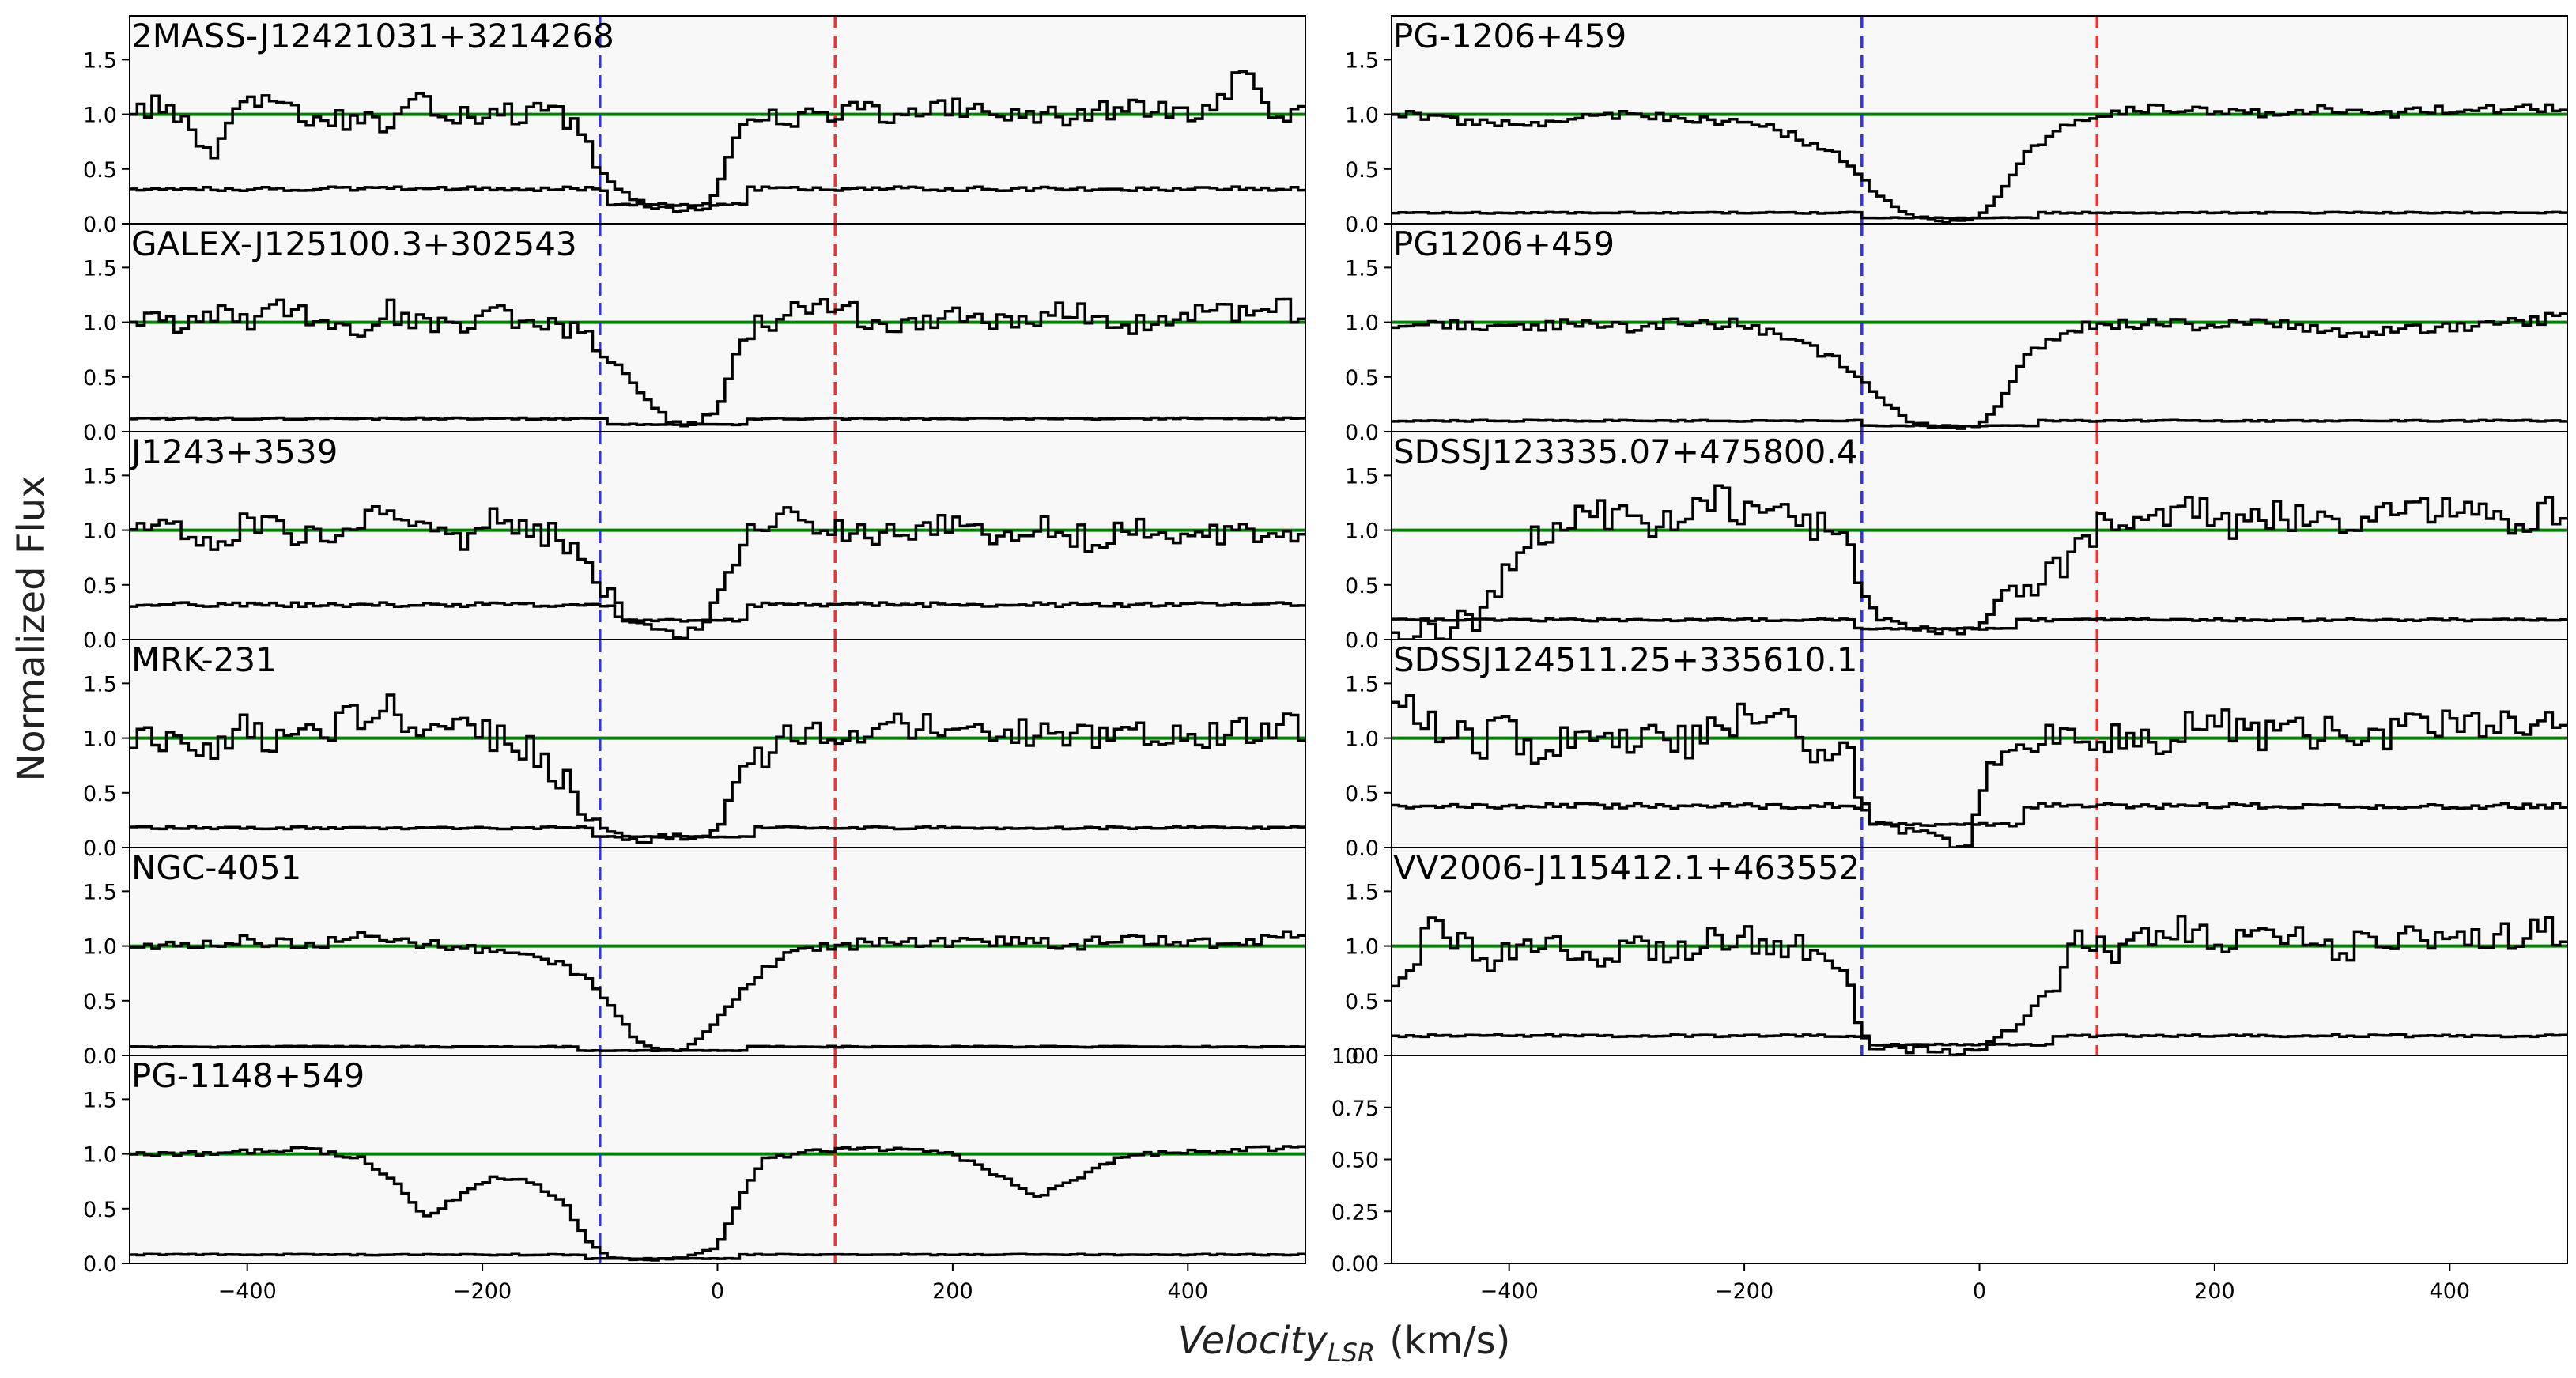 This screenshot has width=2576, height=1378. What do you see at coordinates (1509, 36) in the screenshot?
I see `panel-title: PG-1206+459` at bounding box center [1509, 36].